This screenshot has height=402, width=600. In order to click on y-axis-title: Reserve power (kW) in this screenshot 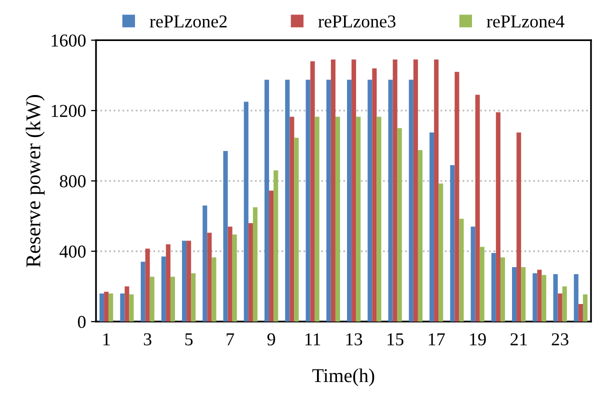, I will do `click(35, 181)`.